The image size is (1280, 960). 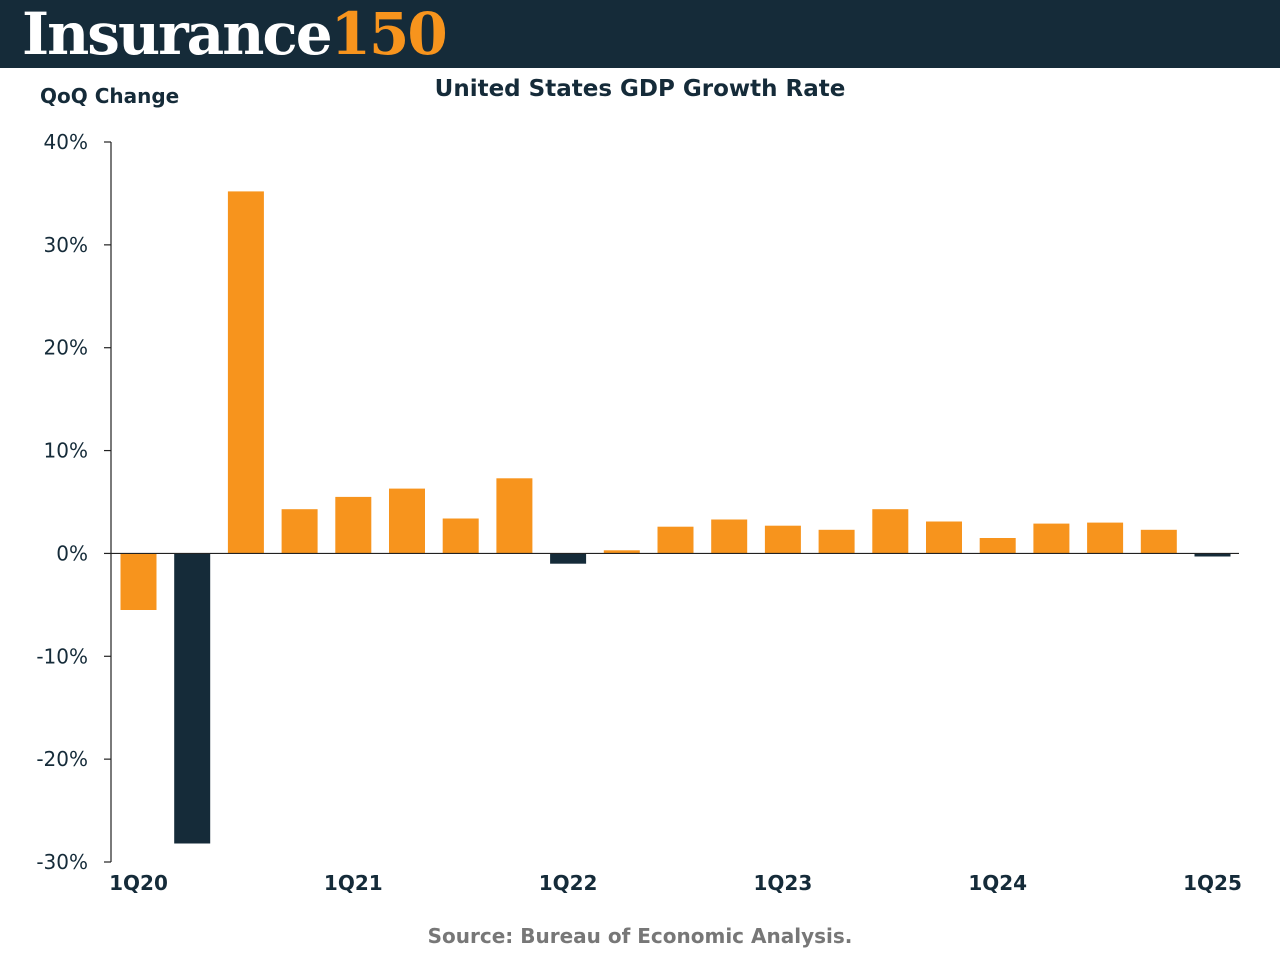 I want to click on bar-3Q23, so click(x=890, y=531).